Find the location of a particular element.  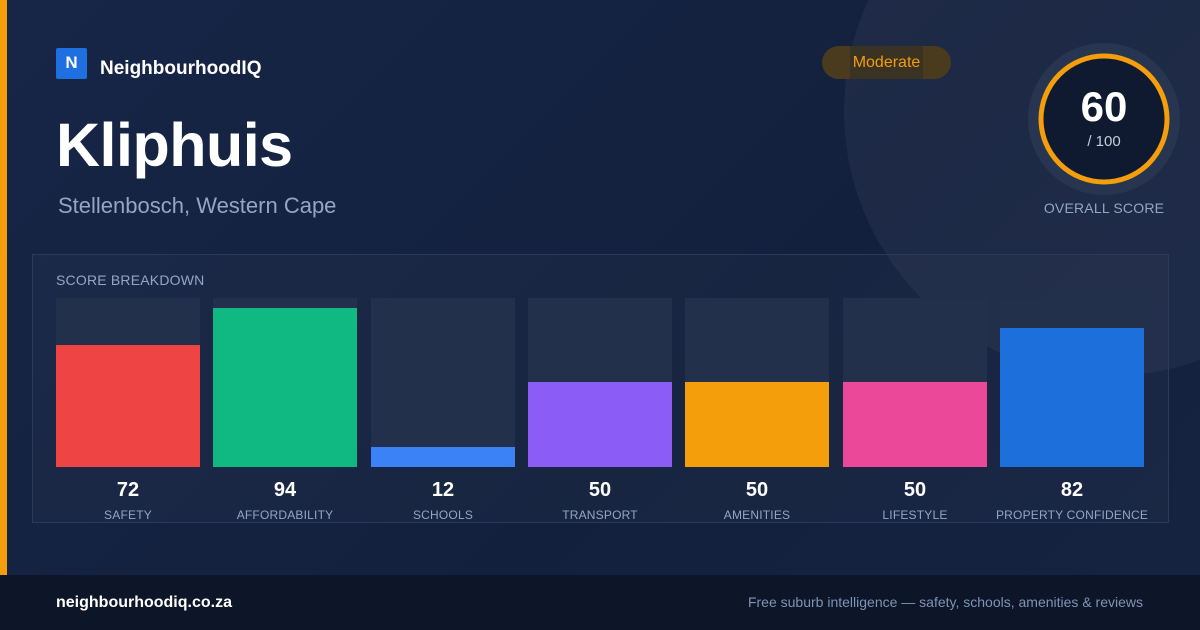

score-bar-schools: 12 SCHOOLS is located at coordinates (443, 410).